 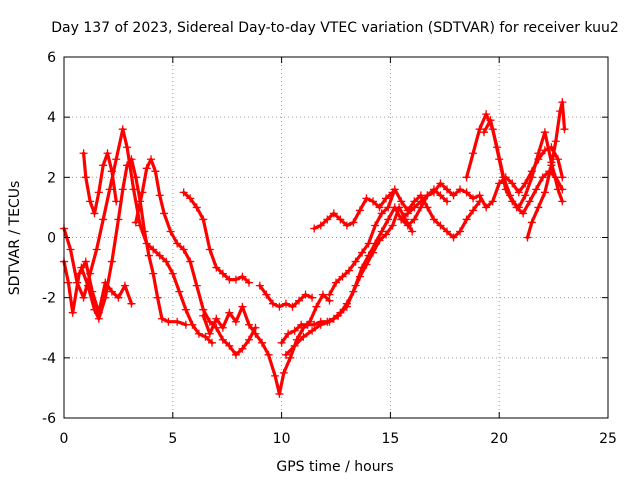 I want to click on x-axis-label: GPS time / hours, so click(x=334, y=467).